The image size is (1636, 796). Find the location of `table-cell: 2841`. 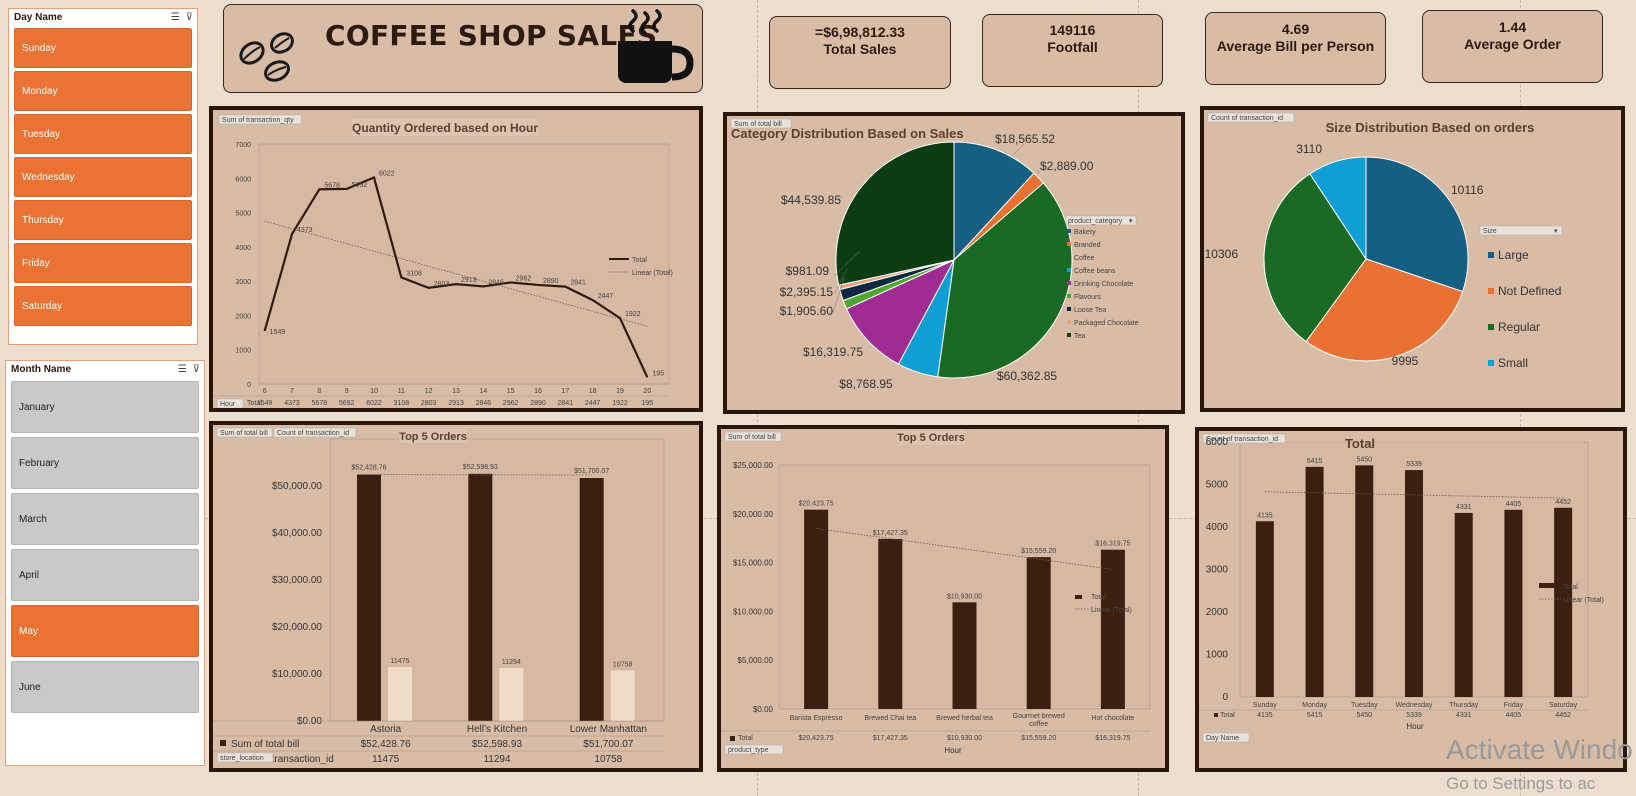

table-cell: 2841 is located at coordinates (566, 403).